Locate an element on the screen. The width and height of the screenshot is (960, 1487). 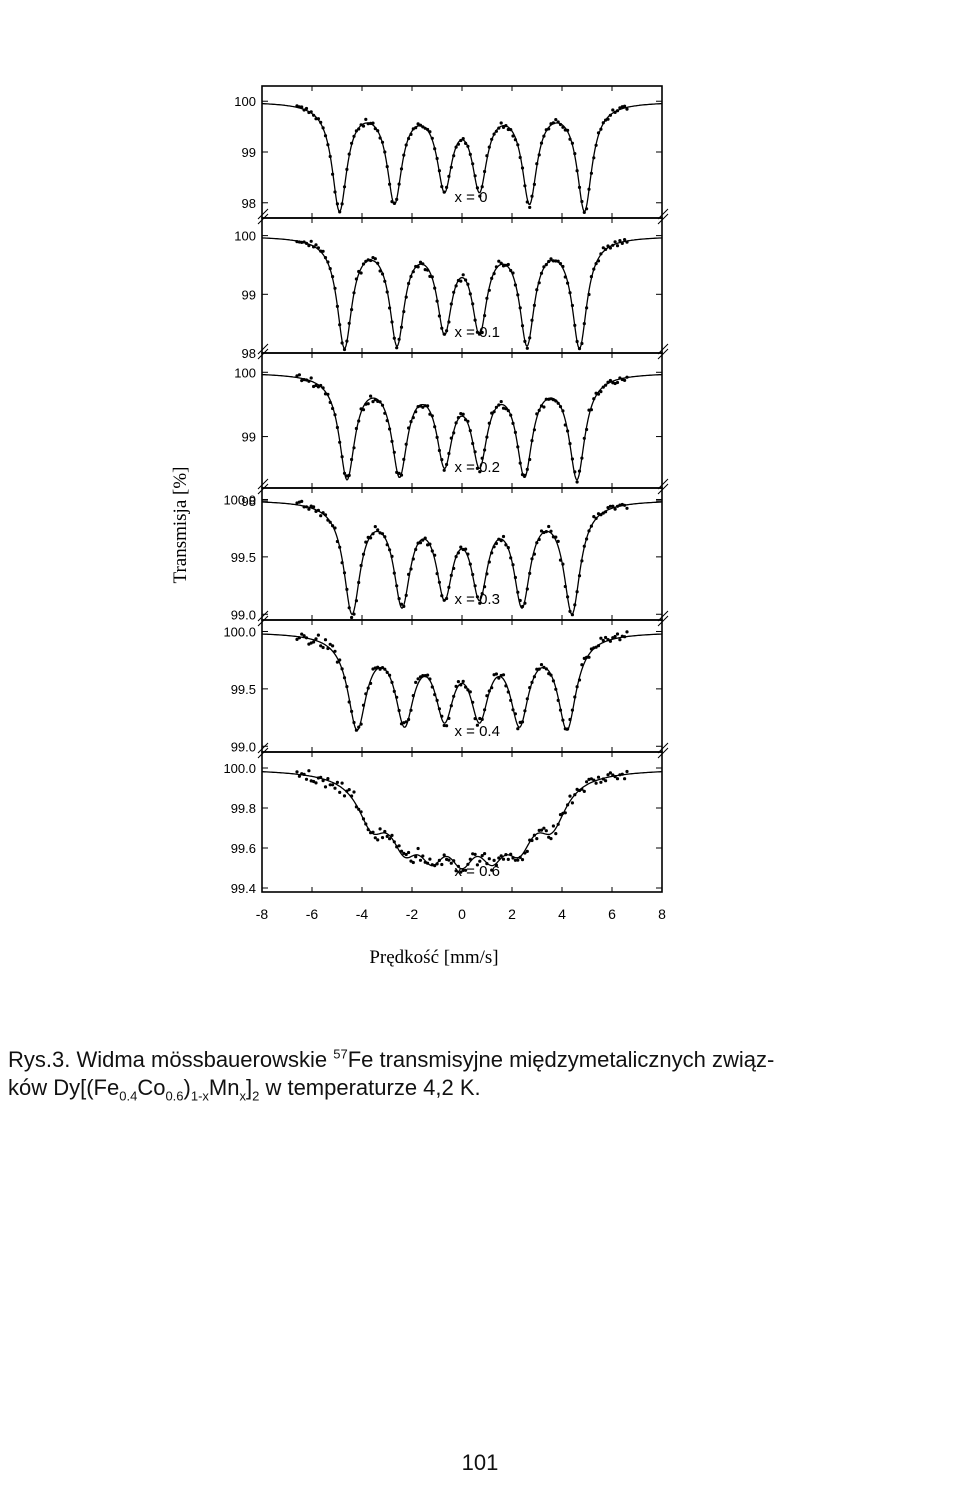
x-tick-label: 4 is located at coordinates (562, 914).